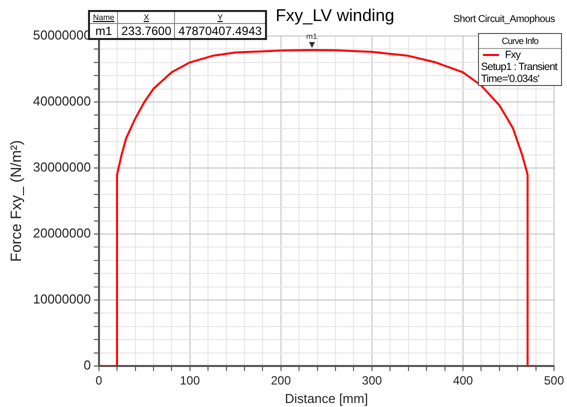 This screenshot has height=407, width=567. What do you see at coordinates (281, 381) in the screenshot?
I see `x-tick-label: 200` at bounding box center [281, 381].